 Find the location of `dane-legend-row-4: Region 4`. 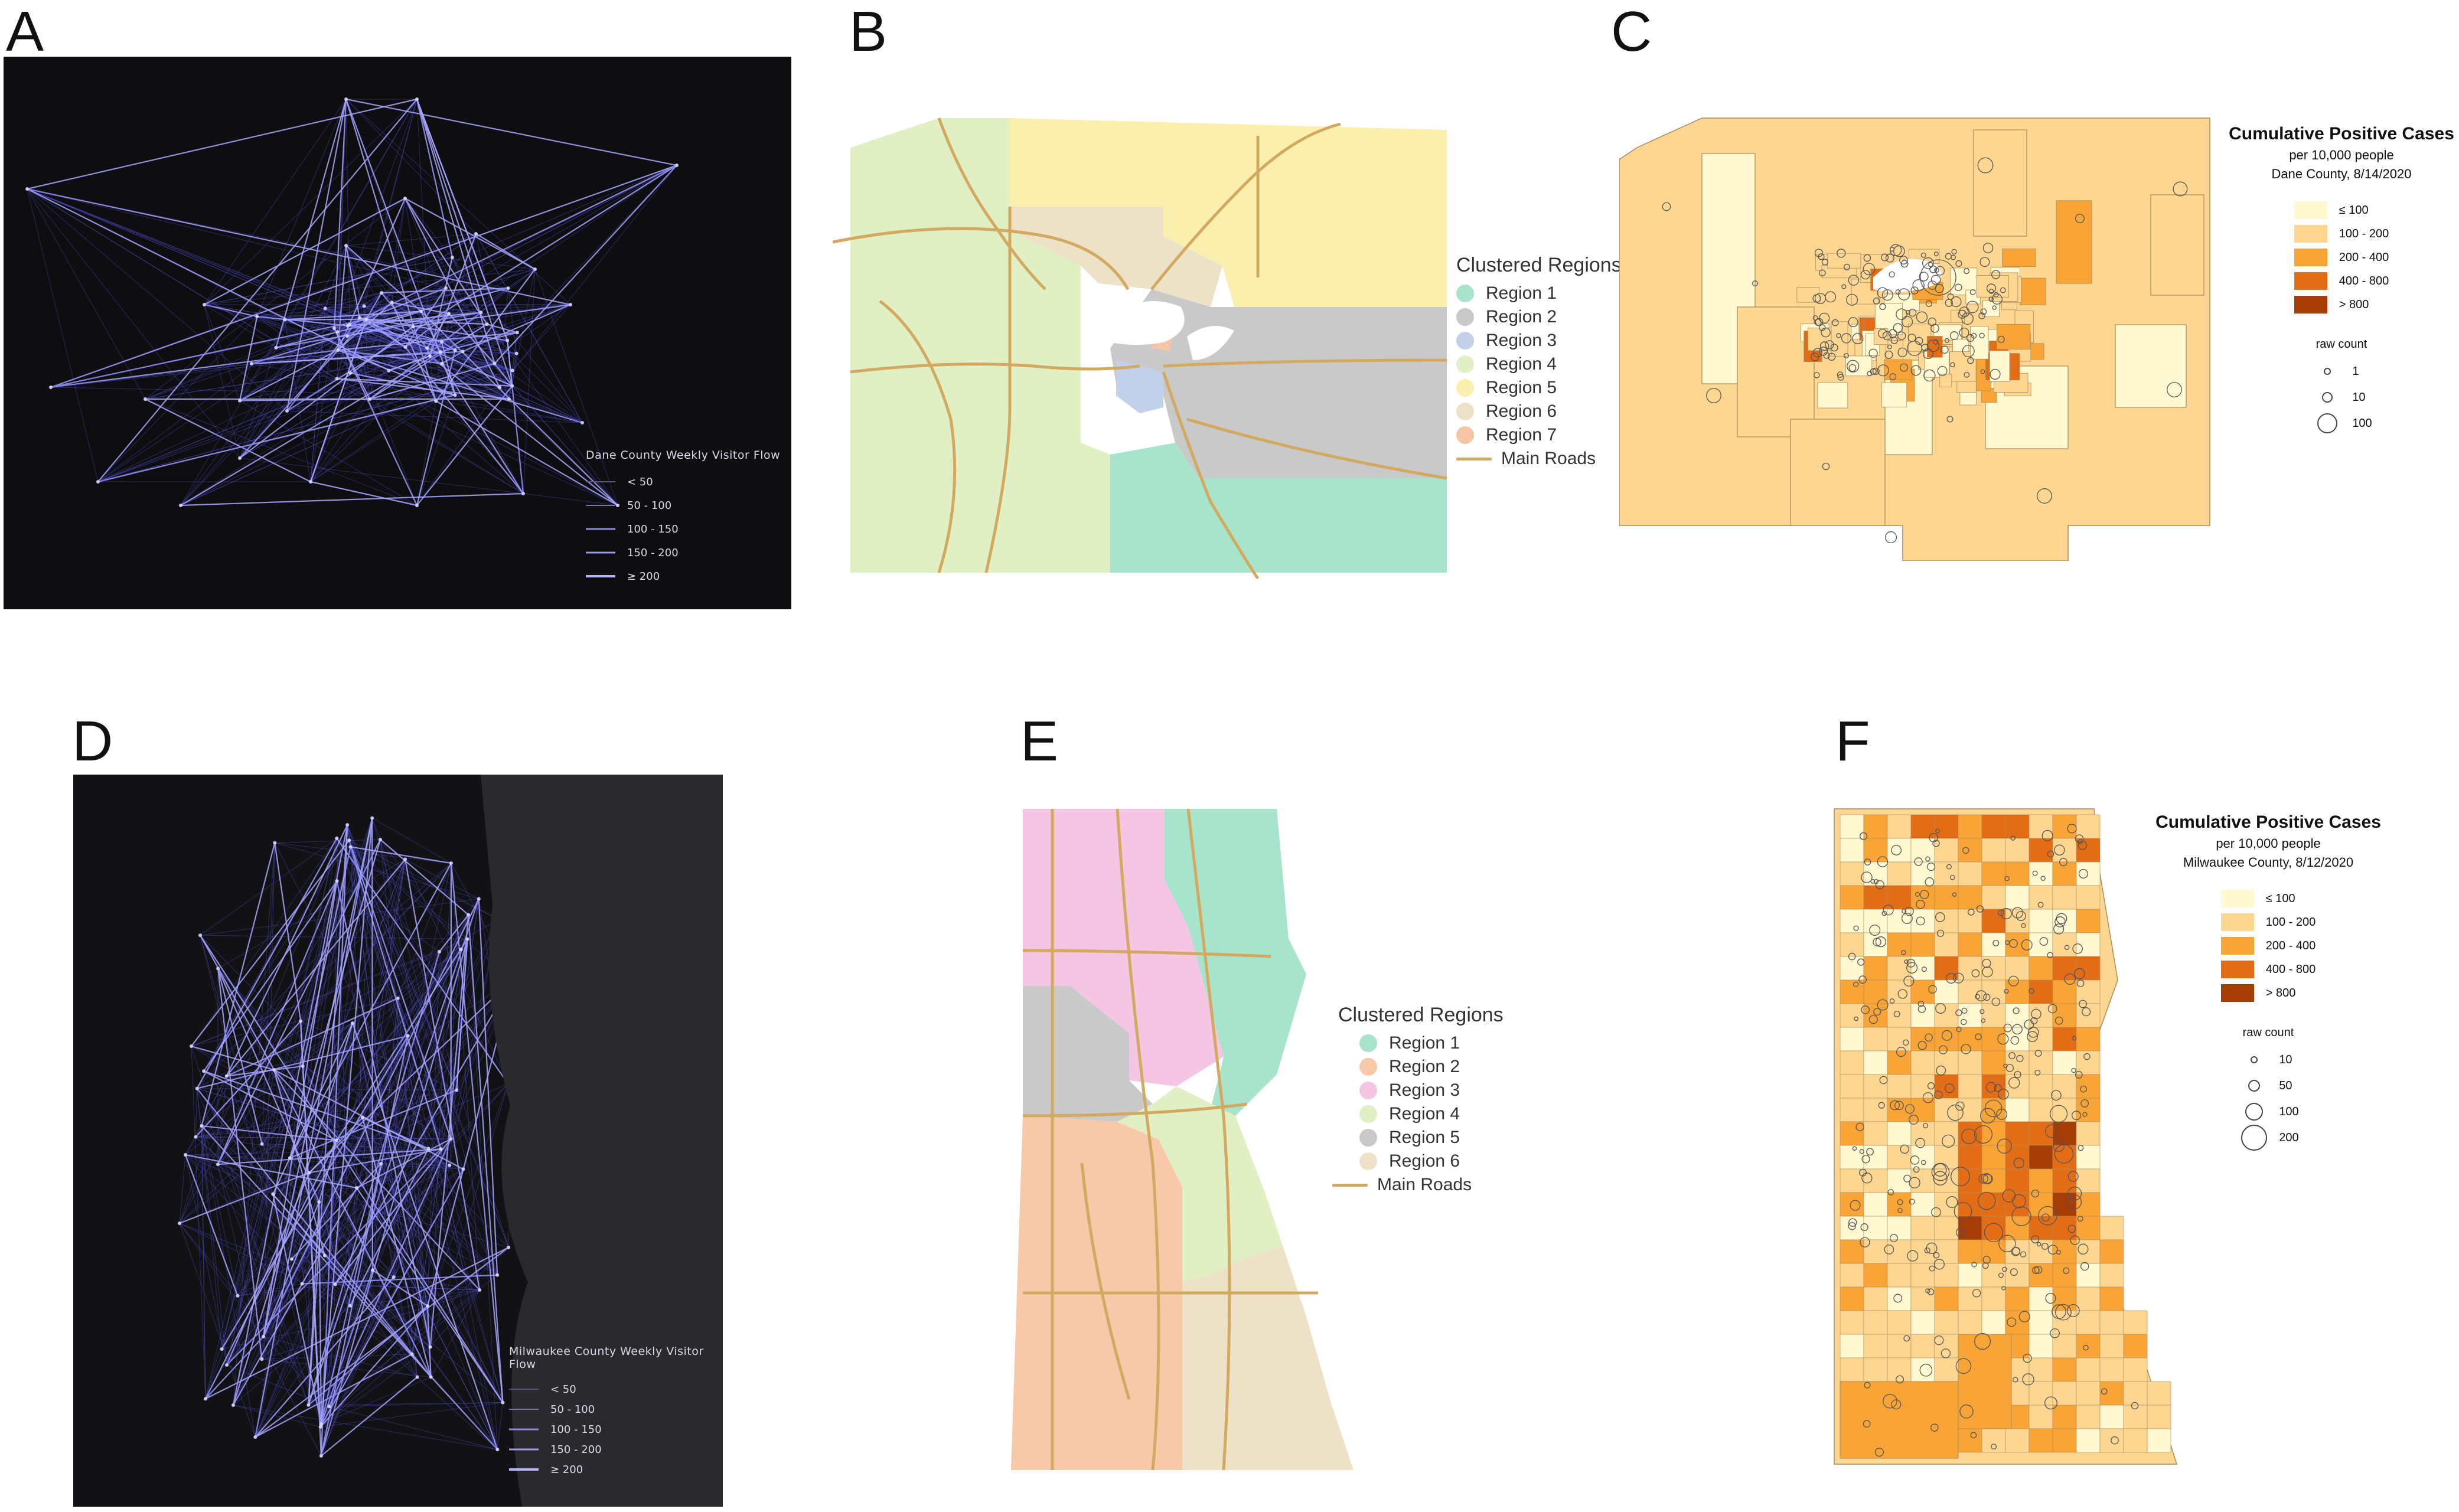

dane-legend-row-4: Region 4 is located at coordinates (1539, 364).